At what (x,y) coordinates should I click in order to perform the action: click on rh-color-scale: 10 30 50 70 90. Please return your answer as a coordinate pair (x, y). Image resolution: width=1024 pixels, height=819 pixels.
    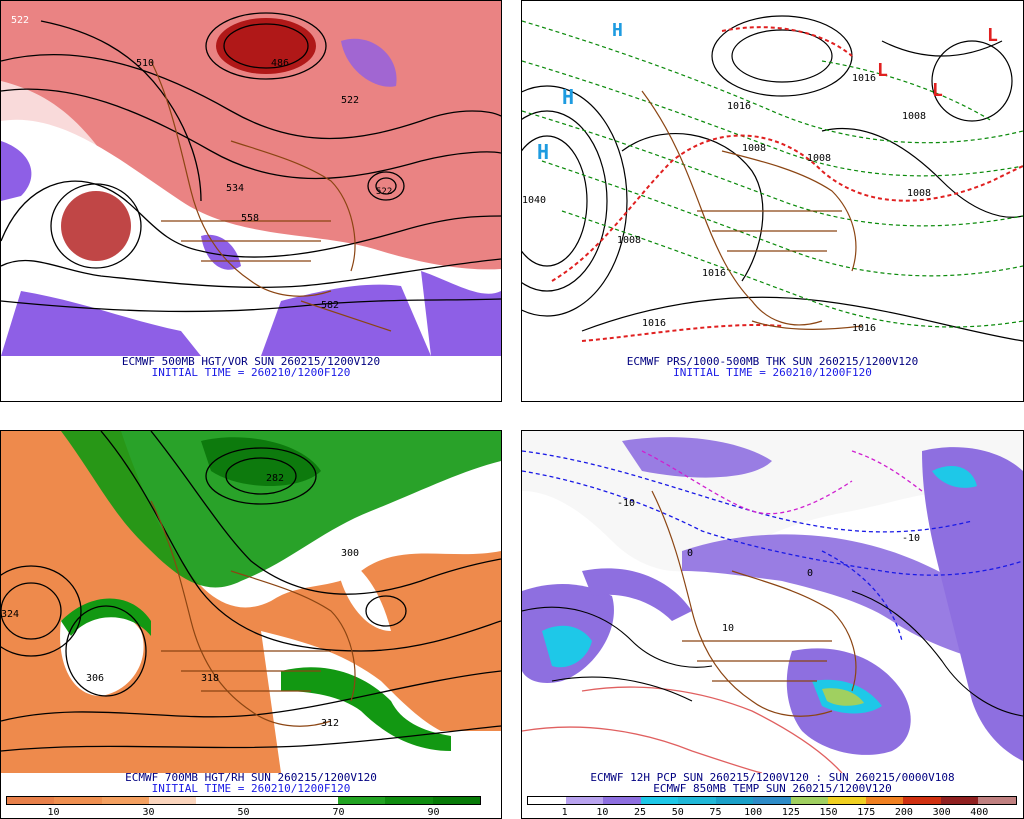
    Looking at the image, I should click on (243, 807).